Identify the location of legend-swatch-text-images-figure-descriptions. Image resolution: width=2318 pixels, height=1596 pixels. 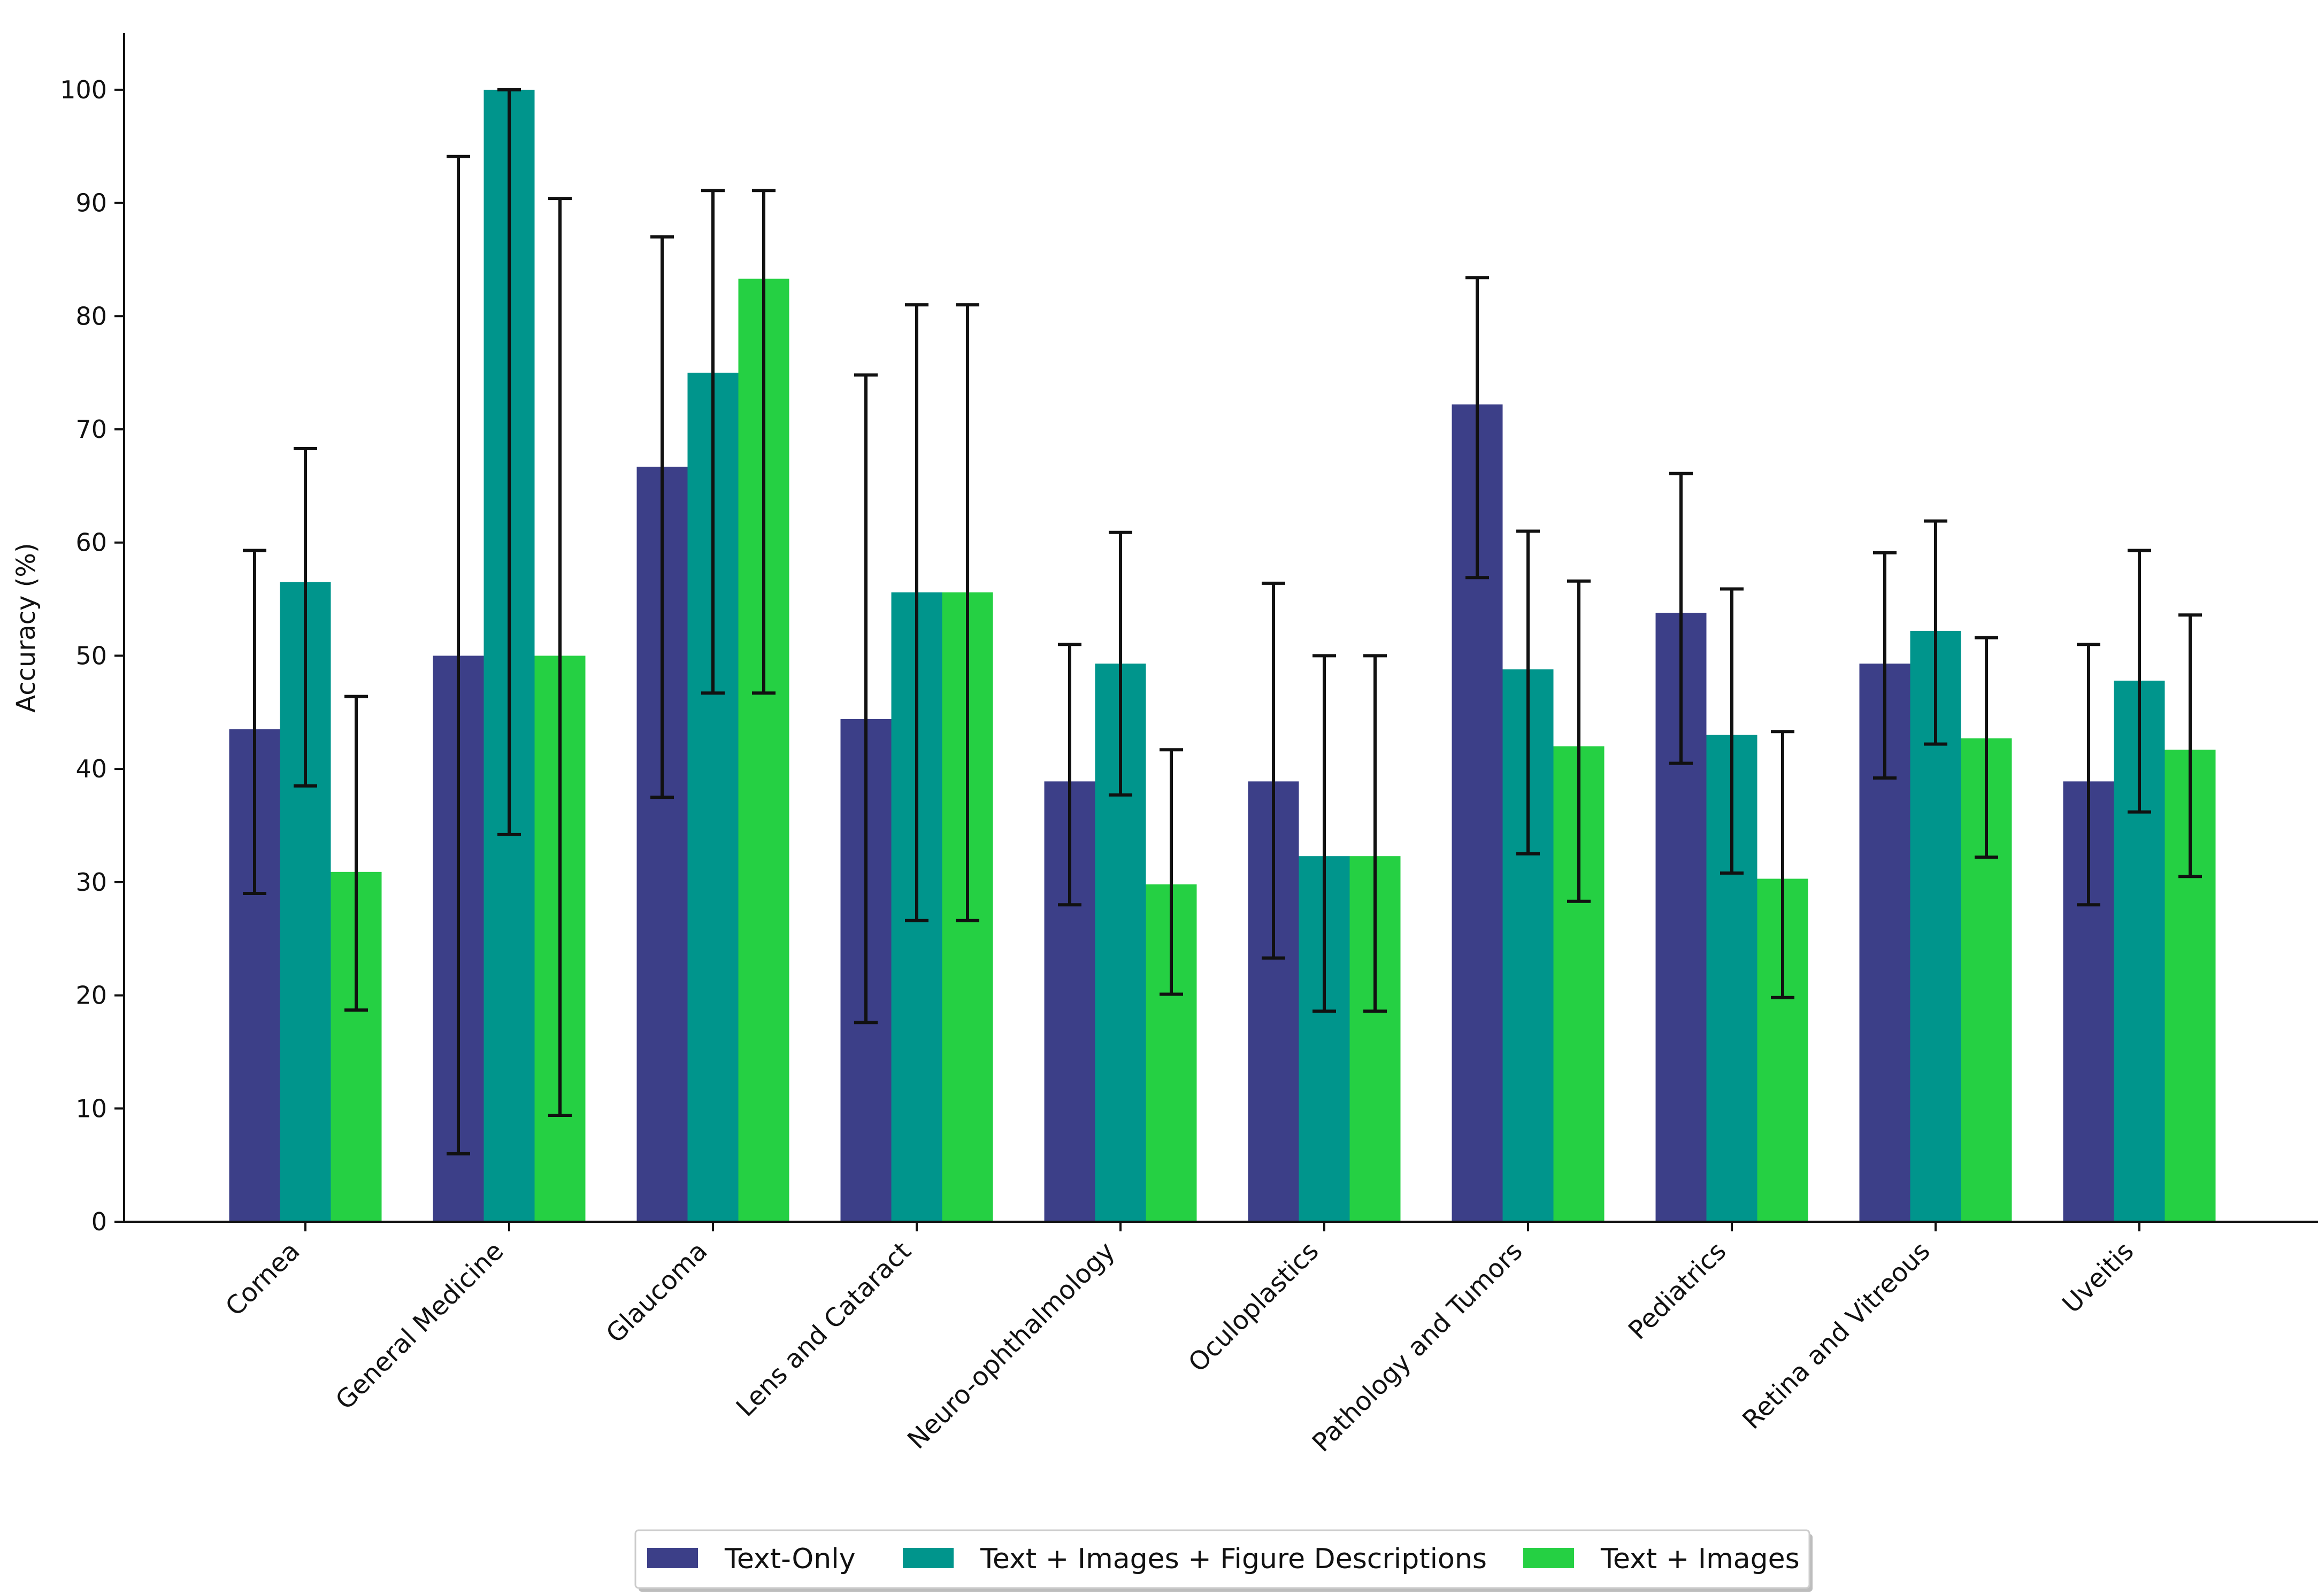
(928, 1558).